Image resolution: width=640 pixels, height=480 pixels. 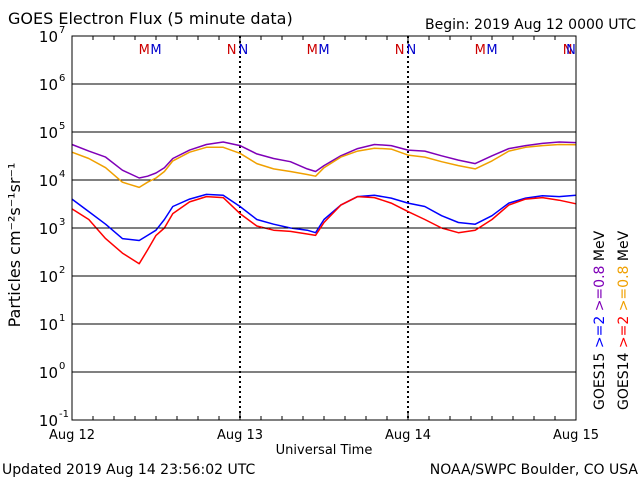 I want to click on y-tick-label: 10 4, so click(x=52, y=179).